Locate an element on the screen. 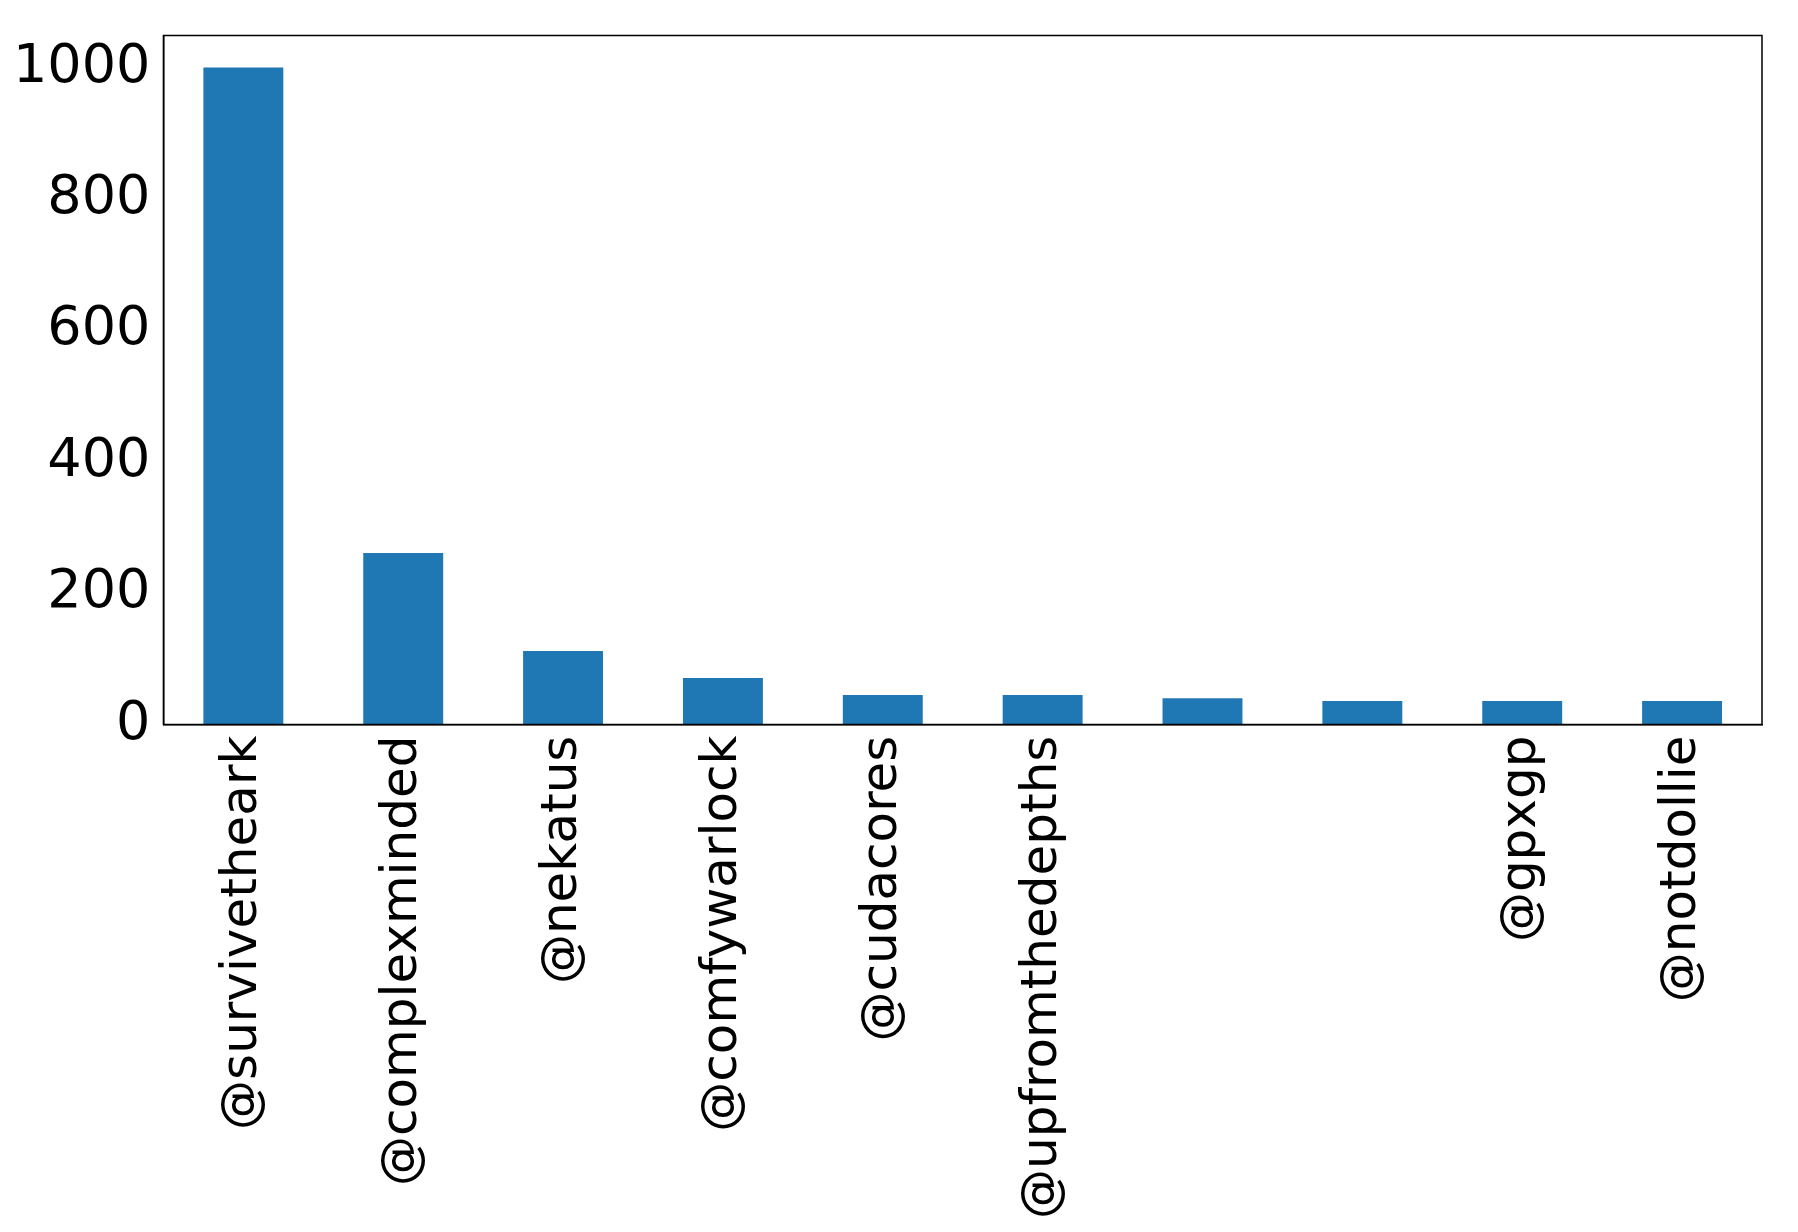 This screenshot has height=1232, width=1798. x-tick-label: @notdollie is located at coordinates (1678, 869).